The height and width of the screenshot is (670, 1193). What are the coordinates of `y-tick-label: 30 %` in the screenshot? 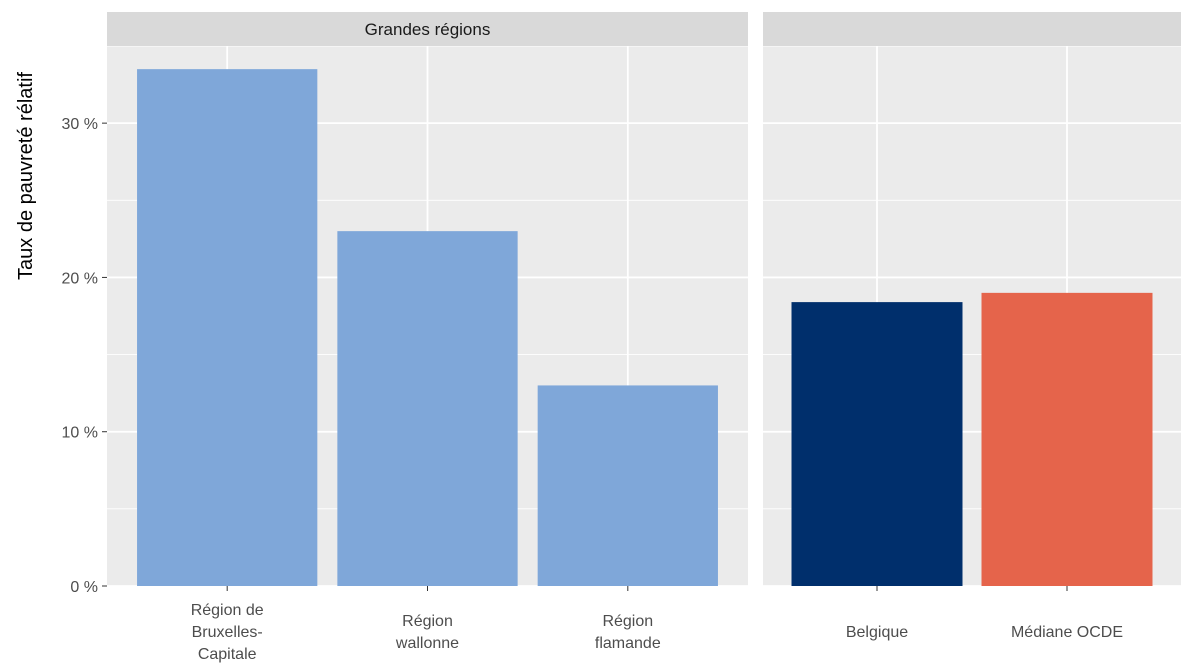 It's located at (80, 124).